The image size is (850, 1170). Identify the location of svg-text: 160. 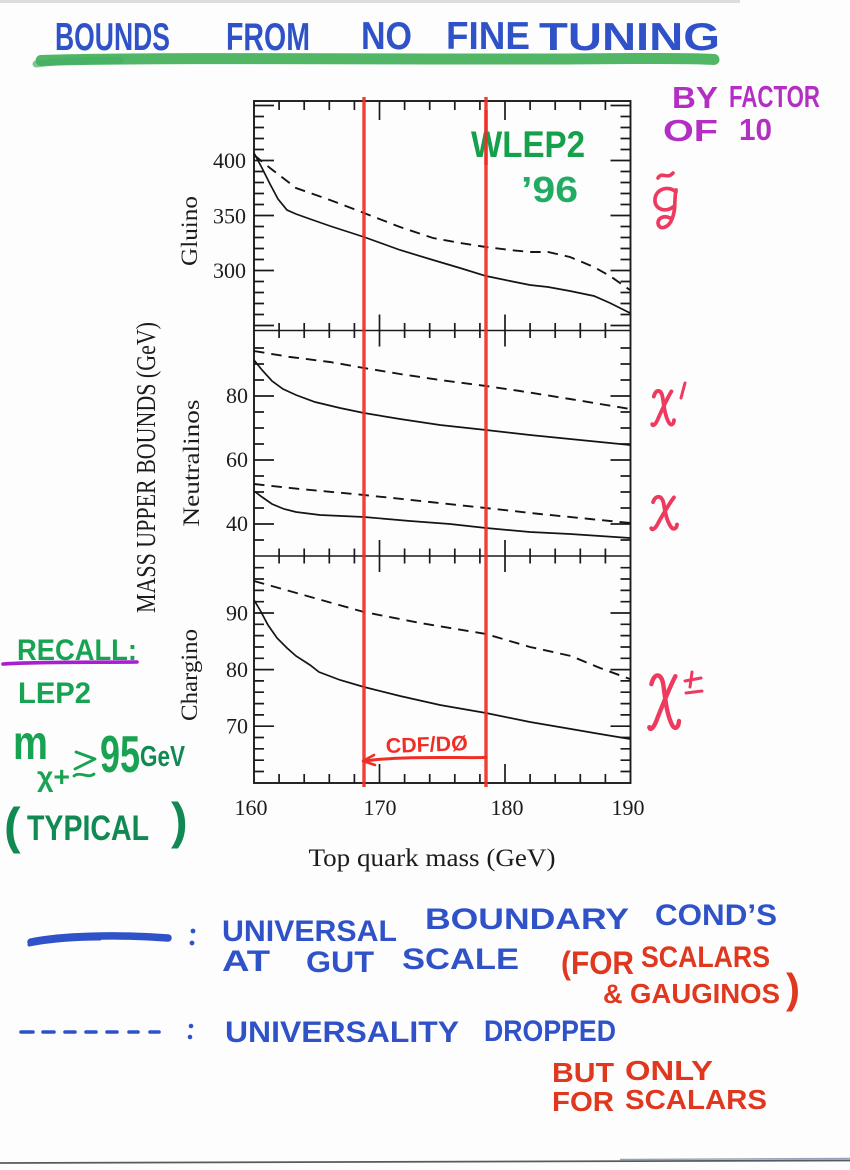
(251, 807).